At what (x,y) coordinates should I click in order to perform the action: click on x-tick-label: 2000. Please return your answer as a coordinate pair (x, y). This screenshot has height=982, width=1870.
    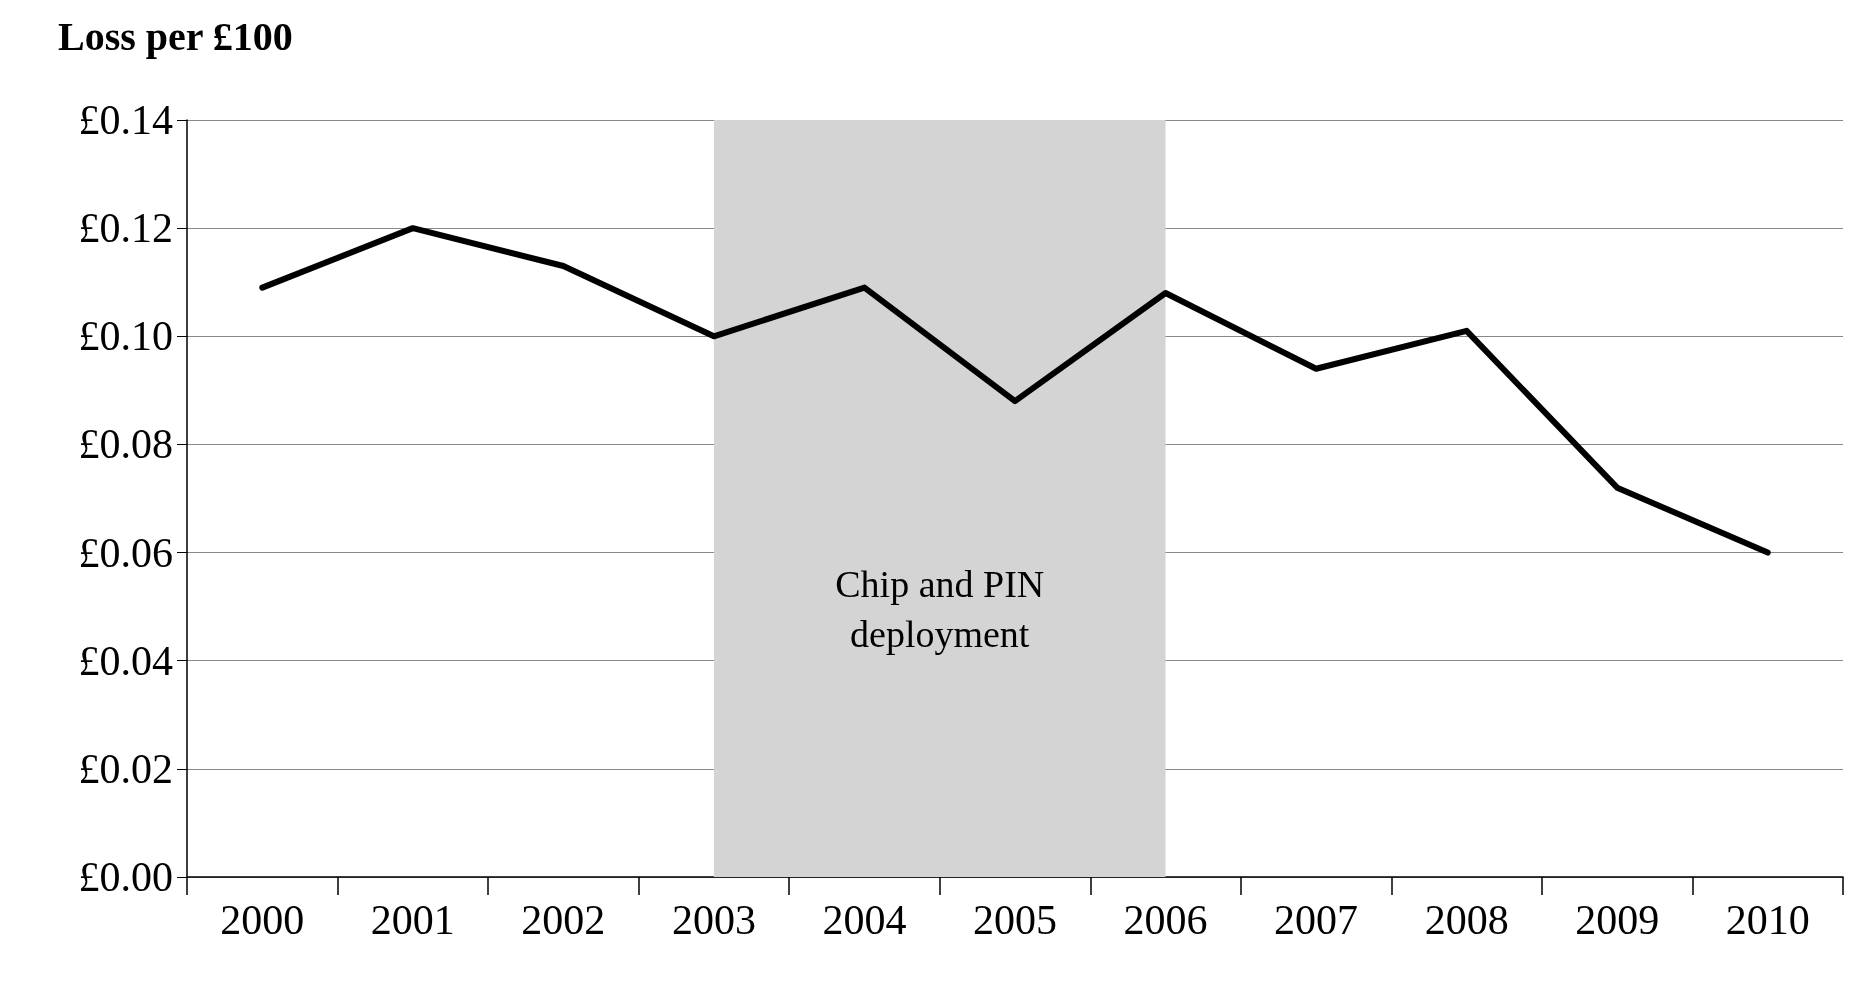
    Looking at the image, I should click on (262, 920).